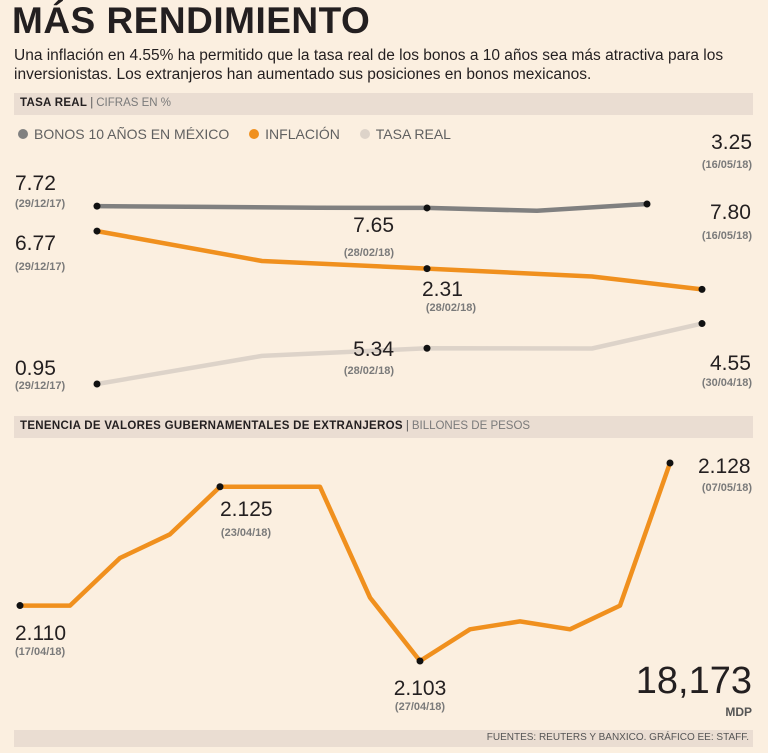 The height and width of the screenshot is (753, 768). I want to click on section-title: TASA REAL, so click(54, 103).